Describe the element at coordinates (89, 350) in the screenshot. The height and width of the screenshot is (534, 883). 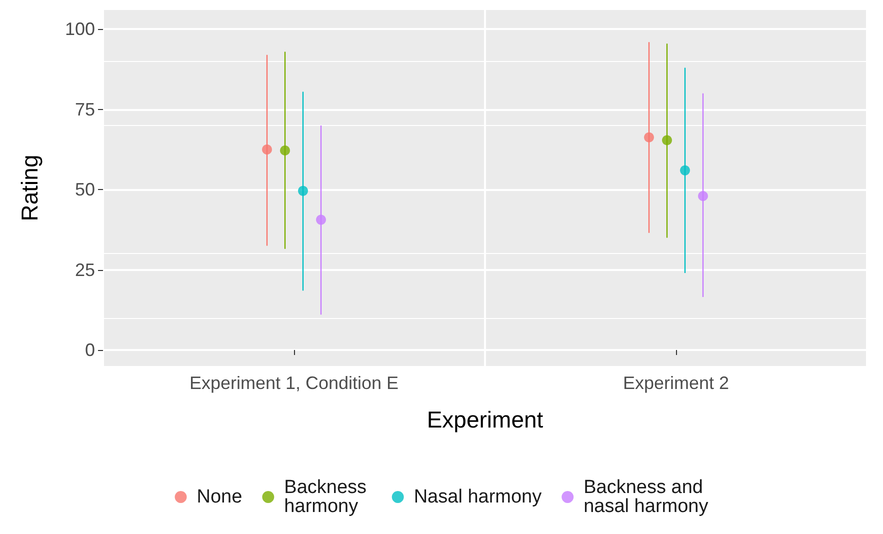
I see `y-tick-label: 0` at that location.